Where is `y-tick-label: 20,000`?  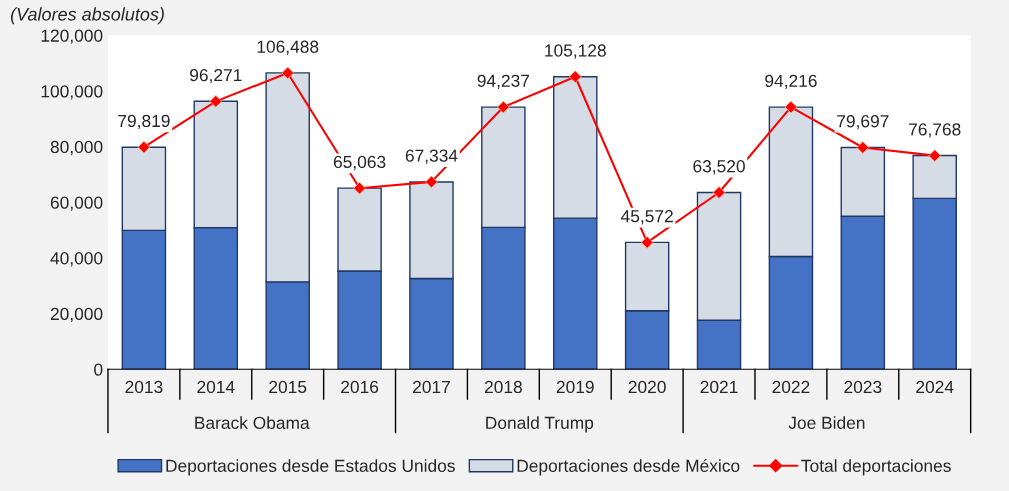 y-tick-label: 20,000 is located at coordinates (76, 315).